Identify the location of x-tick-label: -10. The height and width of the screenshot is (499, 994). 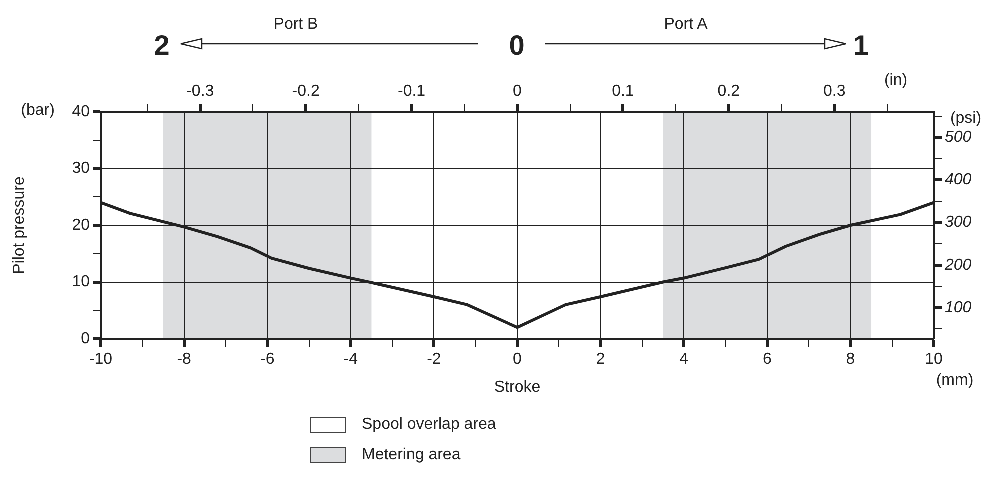
(101, 359).